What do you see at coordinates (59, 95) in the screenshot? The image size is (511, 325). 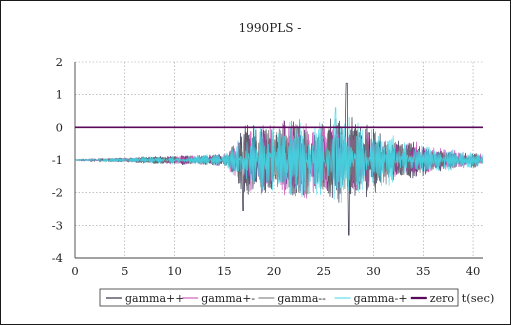 I see `y-tick-label: 1` at bounding box center [59, 95].